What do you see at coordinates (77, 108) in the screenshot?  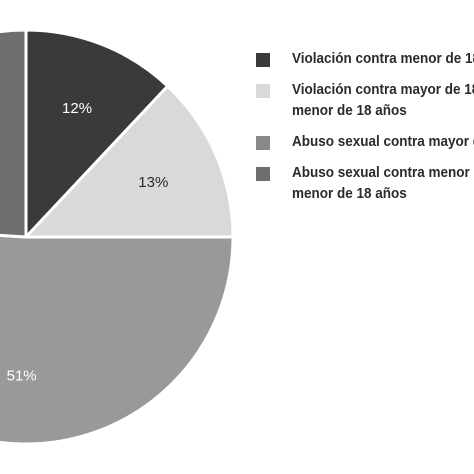 I see `slice-value-label: 12%` at bounding box center [77, 108].